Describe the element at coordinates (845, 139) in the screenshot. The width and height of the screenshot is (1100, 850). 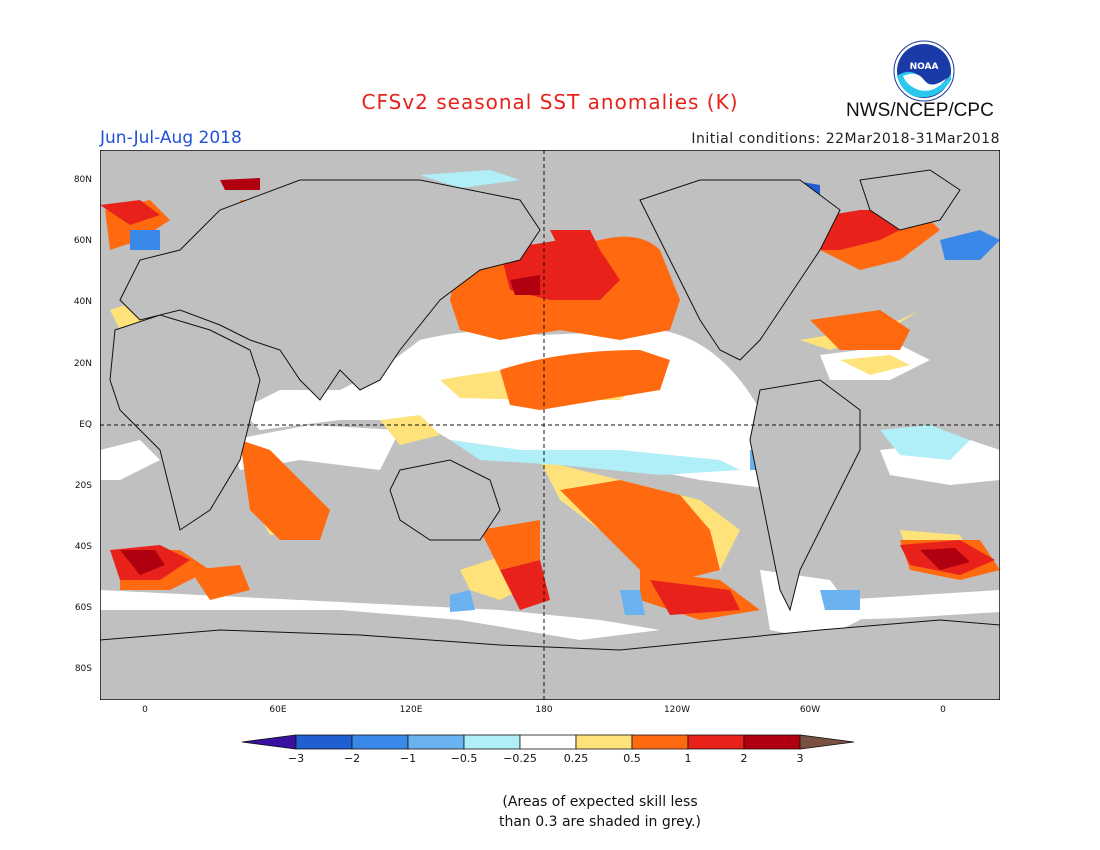
I see `initial-conditions-label: Initial conditions: 22Mar2018-31Mar2018` at that location.